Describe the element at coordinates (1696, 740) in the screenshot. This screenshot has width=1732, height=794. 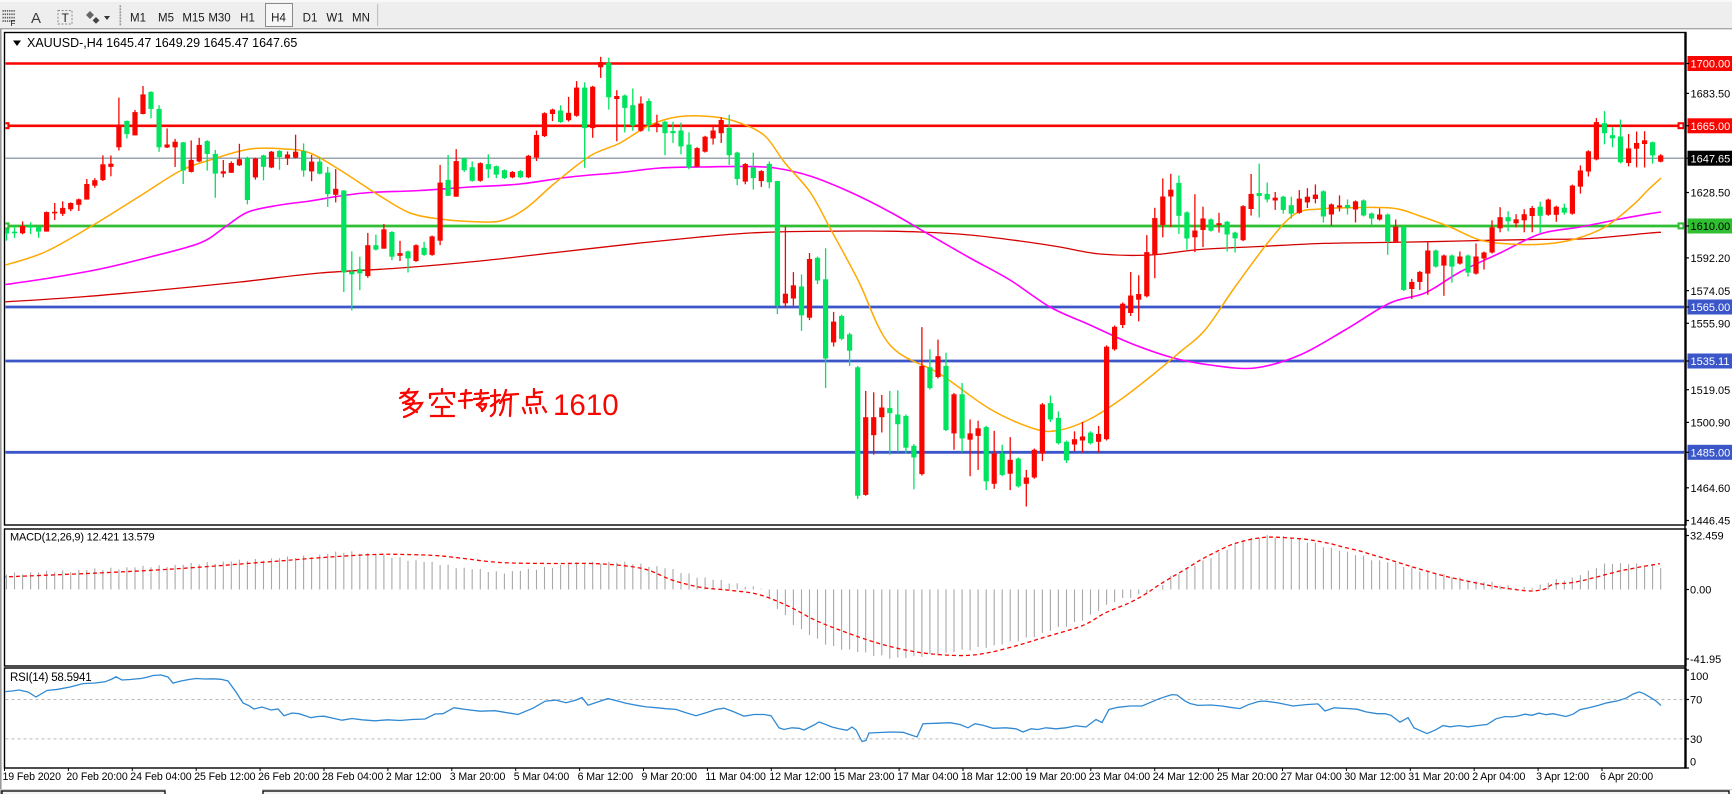
I see `svg-text: 30` at that location.